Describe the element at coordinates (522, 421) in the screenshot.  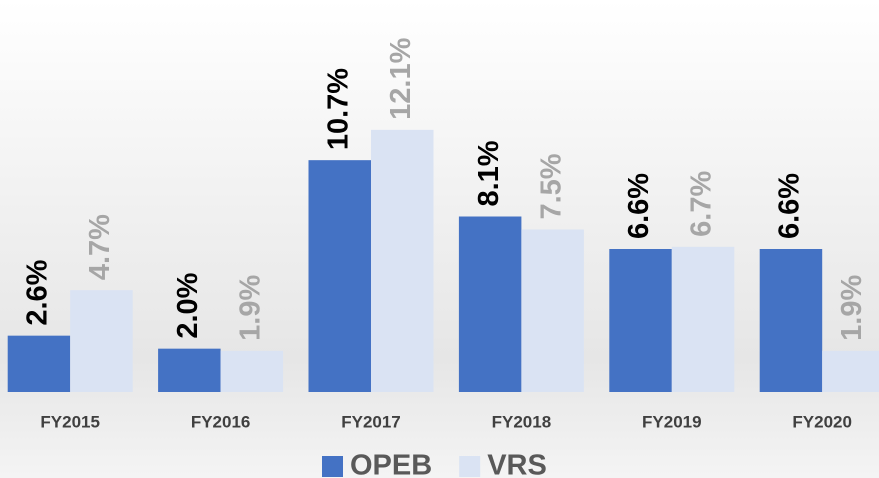
I see `x-tick-label: FY2018` at that location.